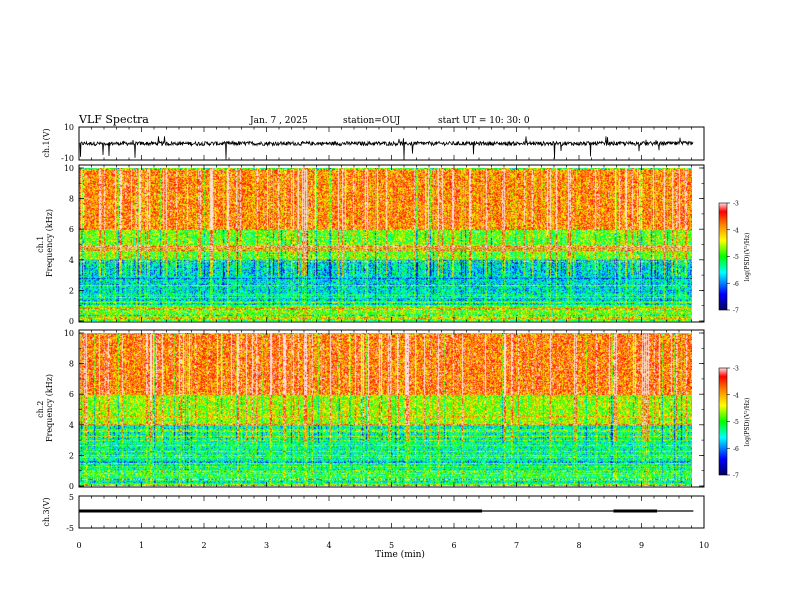 Image resolution: width=792 pixels, height=612 pixels. Describe the element at coordinates (484, 121) in the screenshot. I see `start-time-label: start UT = 10: 30: 0` at that location.